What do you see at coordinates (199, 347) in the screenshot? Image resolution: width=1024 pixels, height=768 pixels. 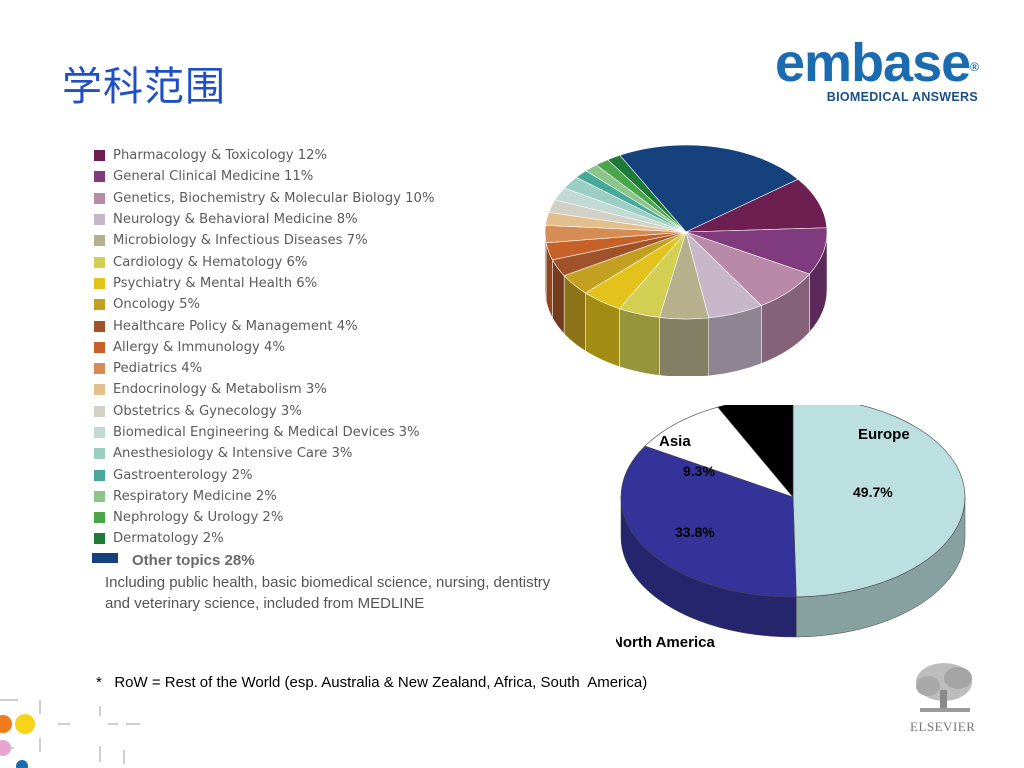 I see `legend-label: Allergy & Immunology 4%` at bounding box center [199, 347].